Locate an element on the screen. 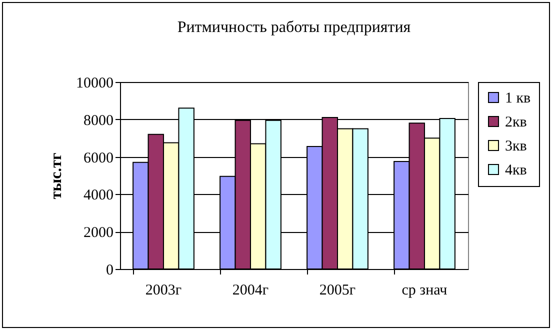 This screenshot has height=333, width=554. y-axis-title: тыс.тг is located at coordinates (56, 176).